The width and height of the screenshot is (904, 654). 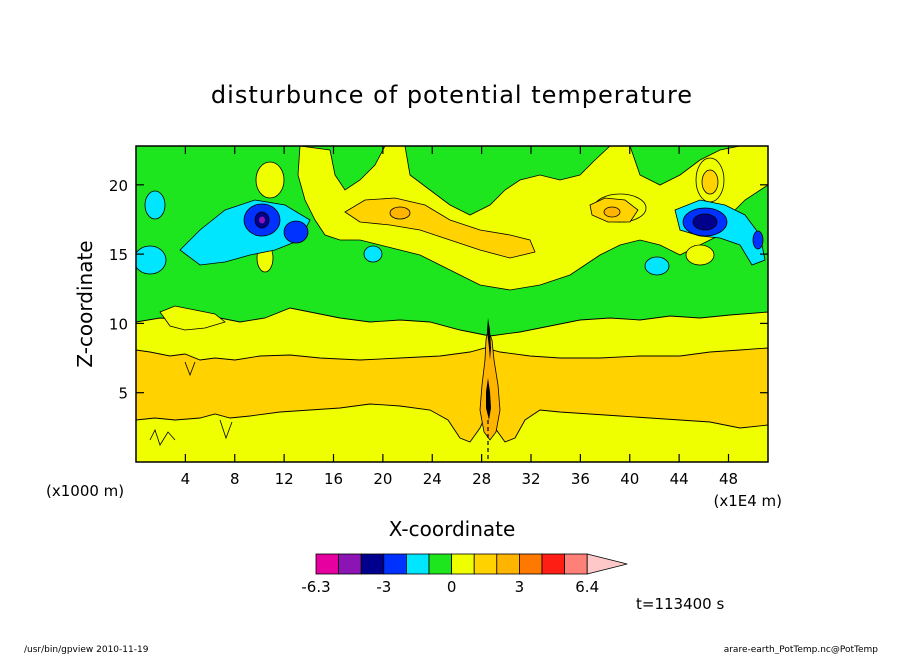 What do you see at coordinates (118, 186) in the screenshot?
I see `y-tick-label: 20` at bounding box center [118, 186].